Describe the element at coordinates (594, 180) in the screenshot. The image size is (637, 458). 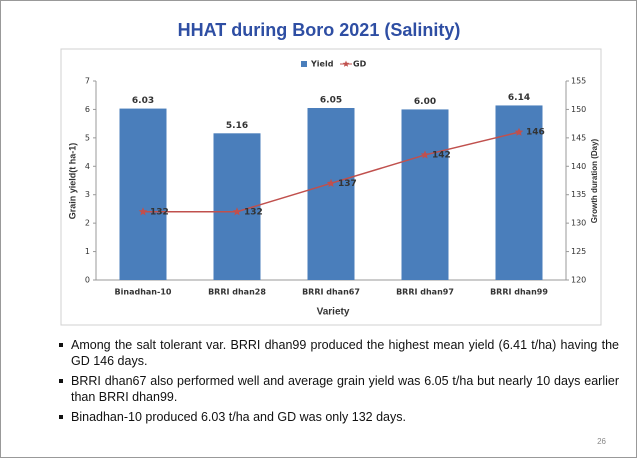
I see `y2-axis-title: Growth duration (Day)` at that location.